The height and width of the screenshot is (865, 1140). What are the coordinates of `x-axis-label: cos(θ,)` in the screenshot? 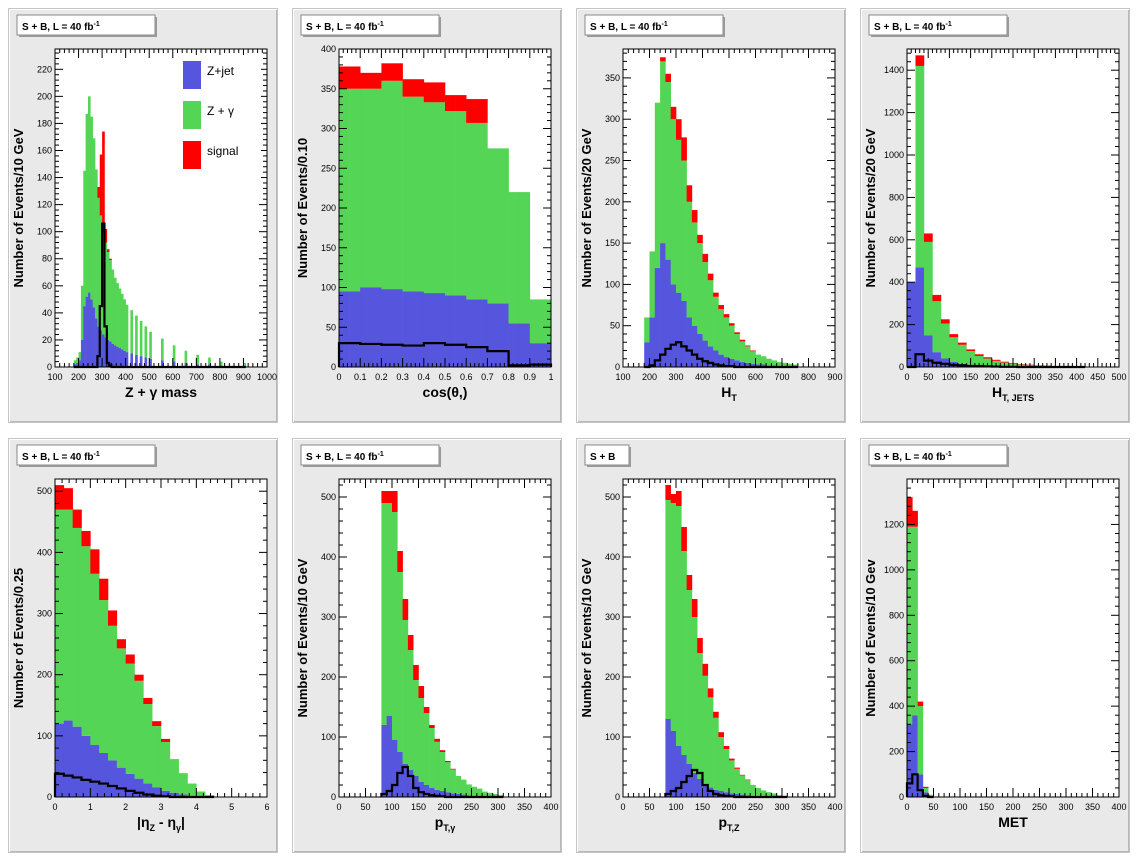 It's located at (445, 392).